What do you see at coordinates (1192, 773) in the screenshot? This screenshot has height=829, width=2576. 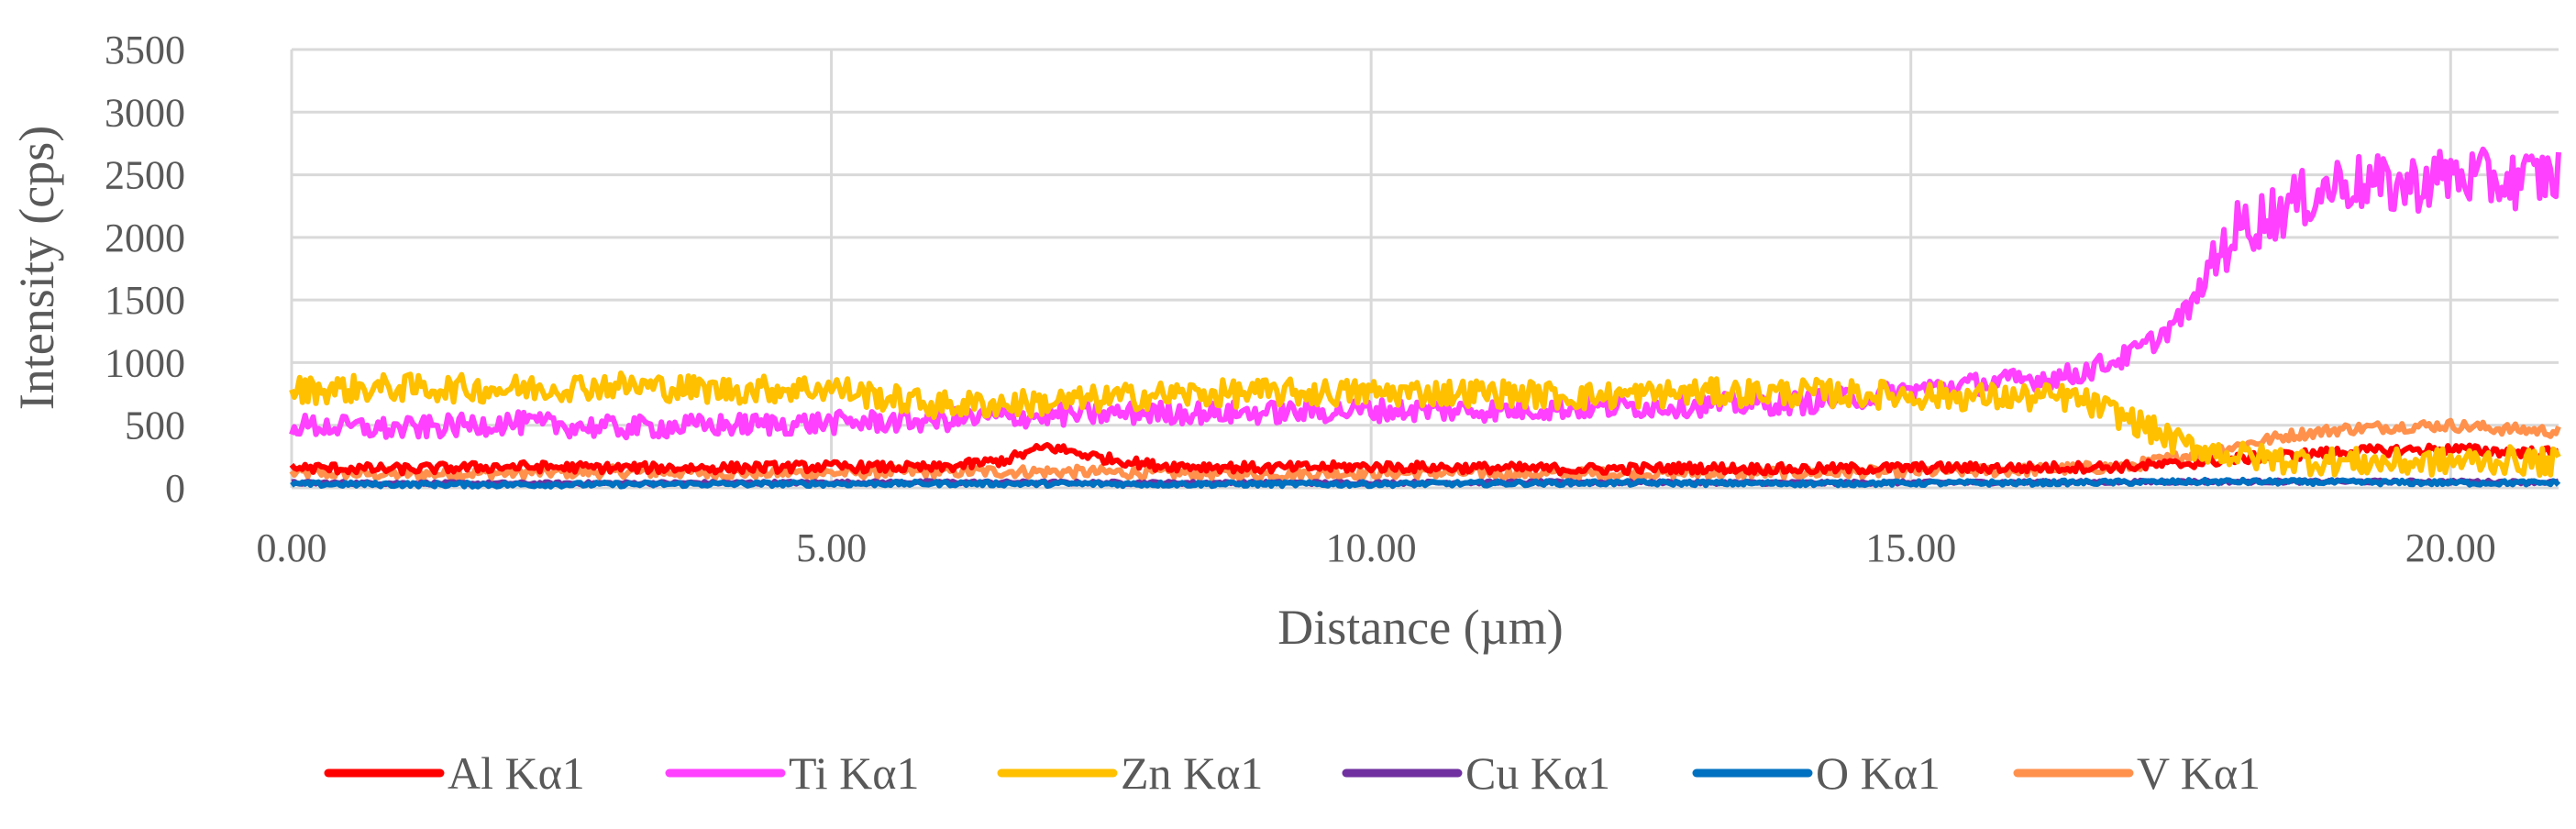 I see `legend-label: Zn Kα1` at bounding box center [1192, 773].